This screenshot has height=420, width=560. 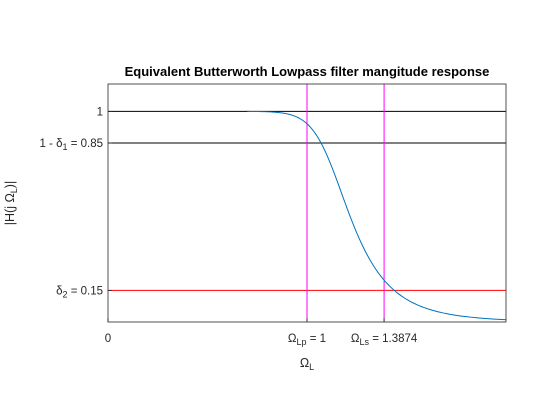 What do you see at coordinates (108, 339) in the screenshot?
I see `x-tick-label-0: 0` at bounding box center [108, 339].